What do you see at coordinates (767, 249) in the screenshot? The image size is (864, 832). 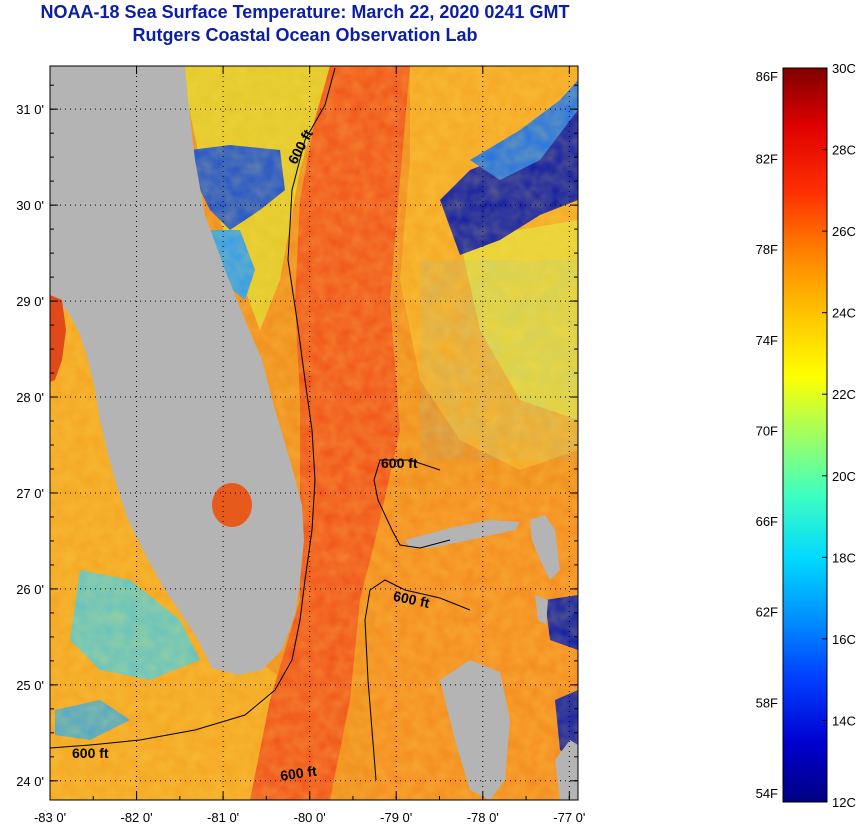 I see `colorbar-fahrenheit-label: 78F` at bounding box center [767, 249].